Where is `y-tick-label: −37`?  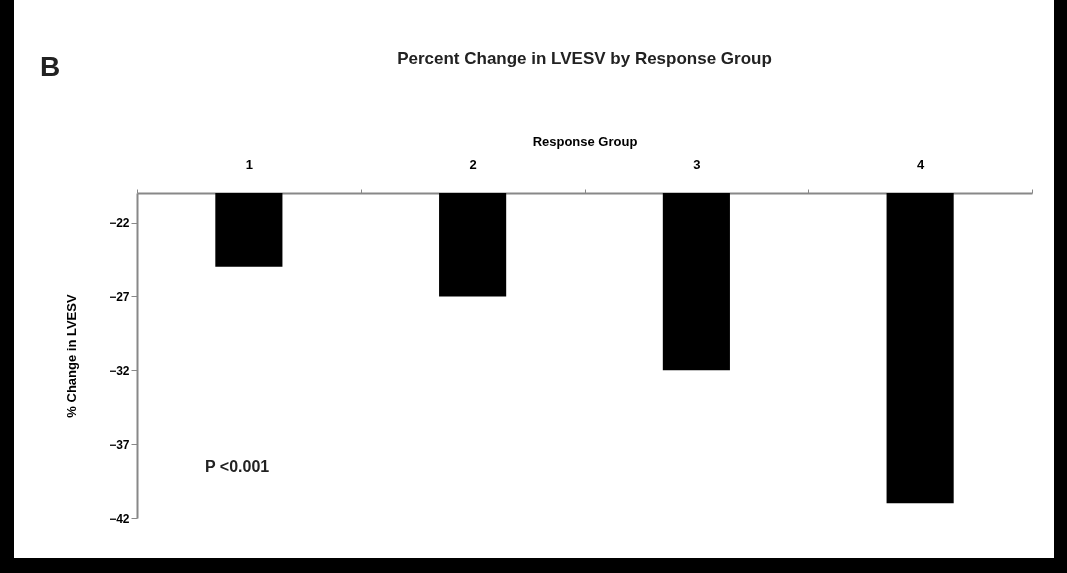 y-tick-label: −37 is located at coordinates (119, 444).